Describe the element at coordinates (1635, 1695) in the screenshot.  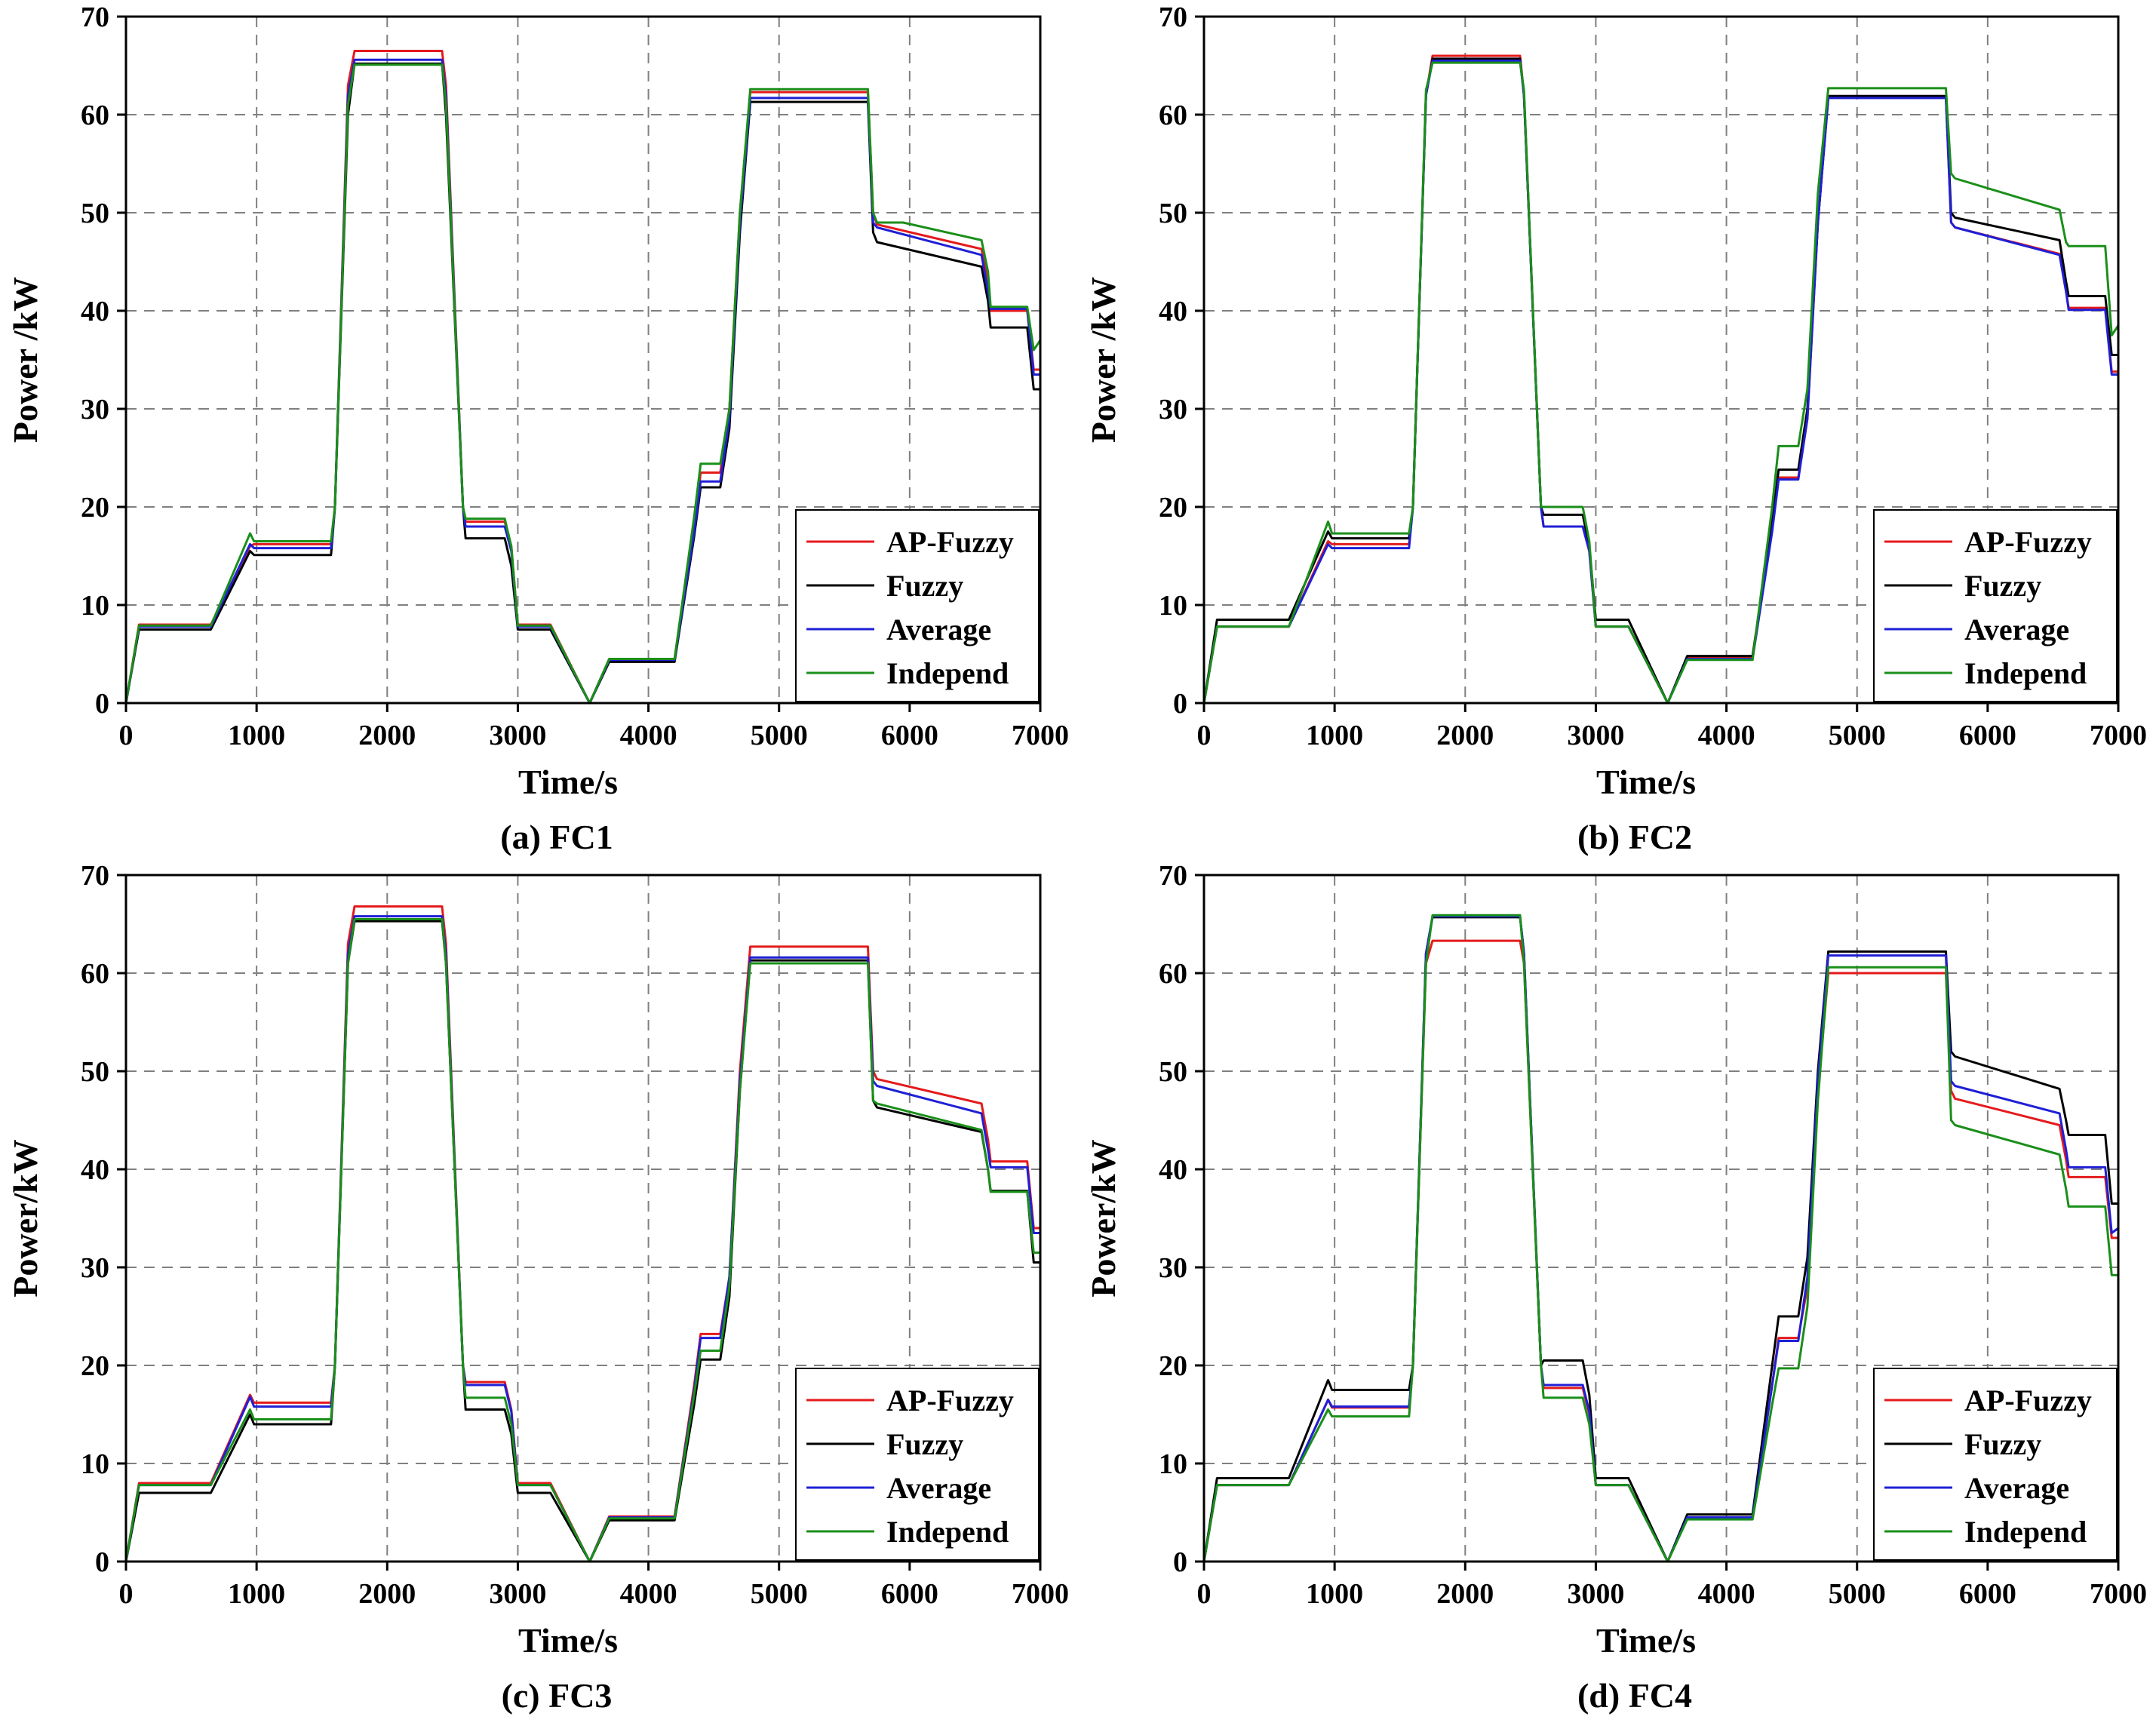
I see `panel-caption: (d) FC4` at that location.